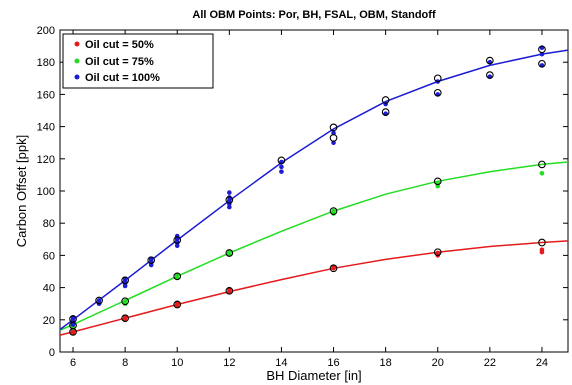  I want to click on y-tick-label: 80, so click(49, 224).